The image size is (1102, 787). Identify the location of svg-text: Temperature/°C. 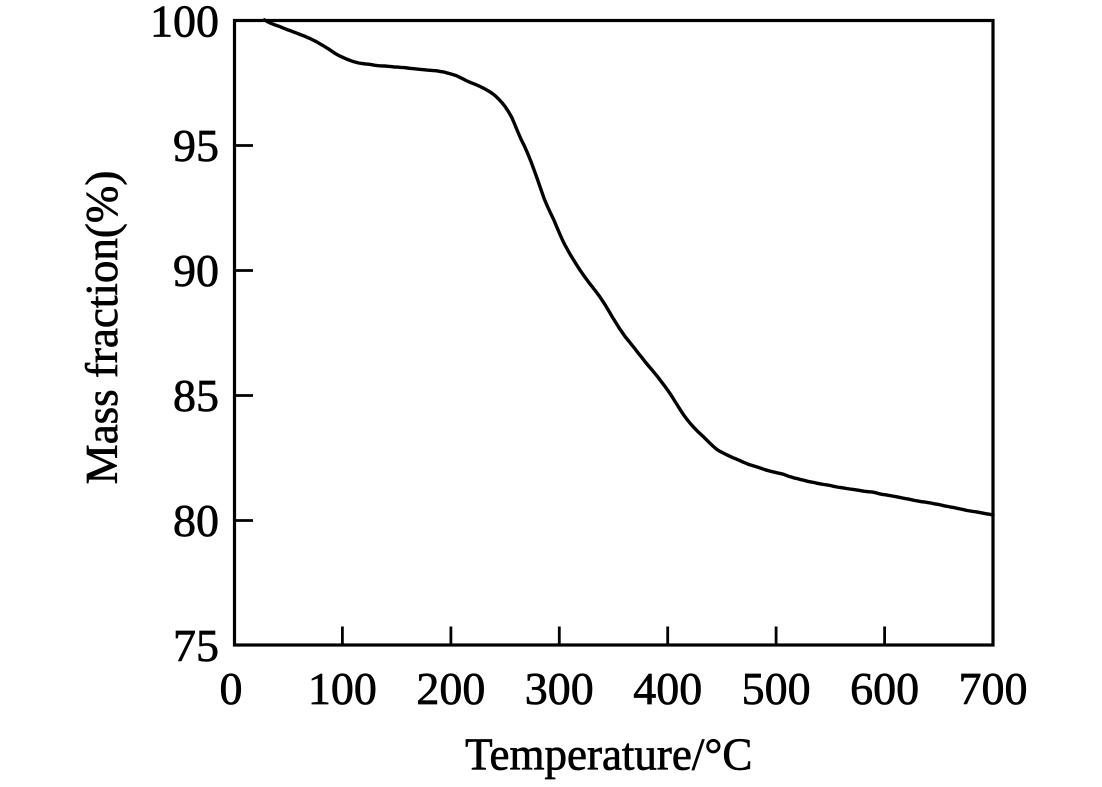
(608, 755).